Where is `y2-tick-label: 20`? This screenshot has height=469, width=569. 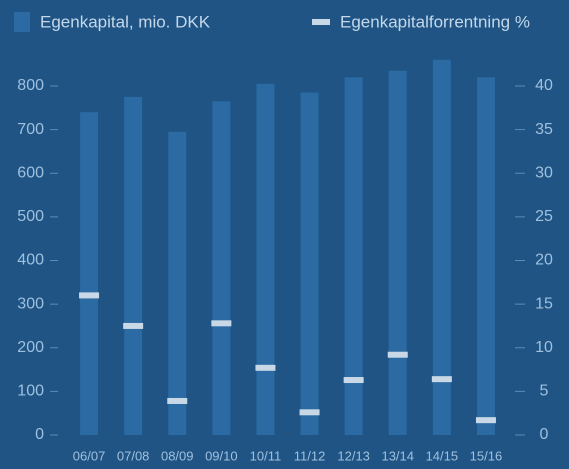
y2-tick-label: 20 is located at coordinates (544, 260).